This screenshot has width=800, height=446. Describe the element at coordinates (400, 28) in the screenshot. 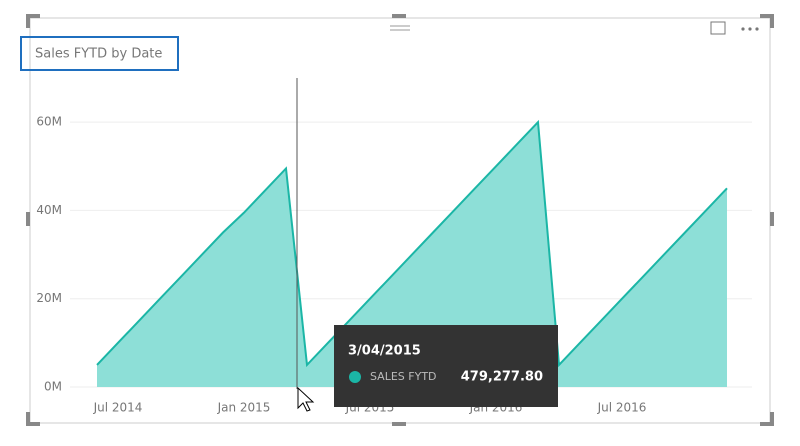

I see `drag-handle` at that location.